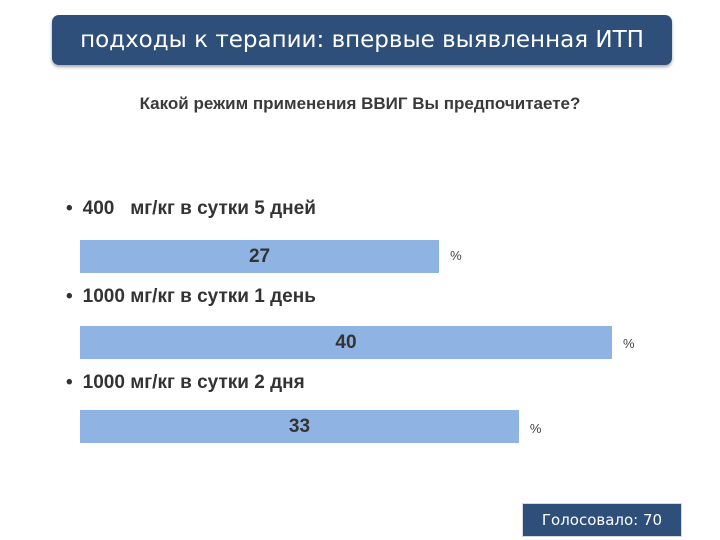  What do you see at coordinates (193, 382) in the screenshot?
I see `category-label: 1000 мг/кг в сутки 2 дня` at bounding box center [193, 382].